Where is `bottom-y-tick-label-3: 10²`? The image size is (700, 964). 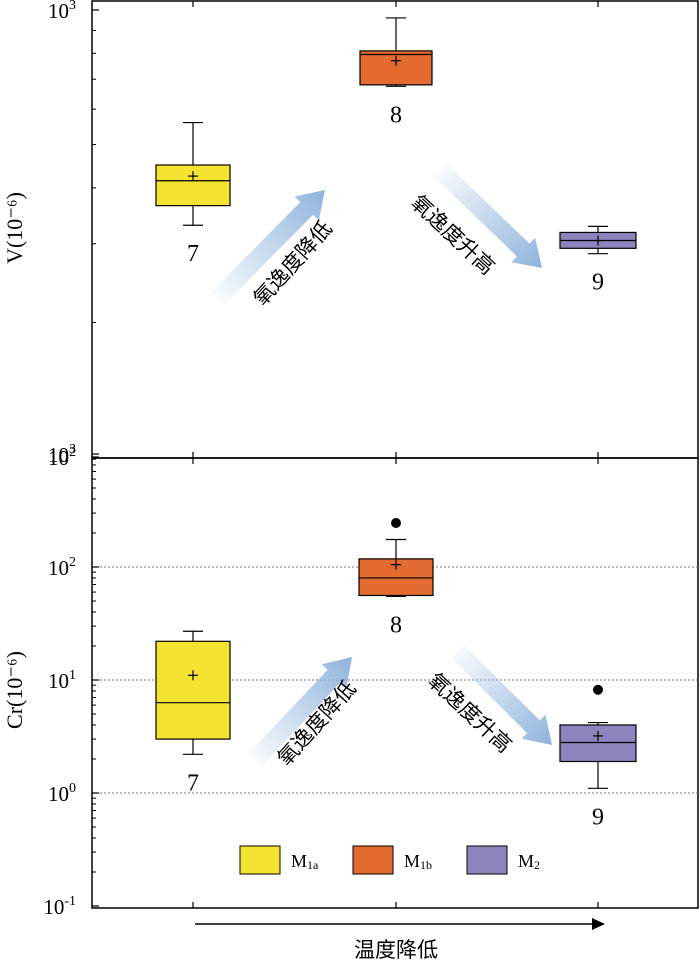
bottom-y-tick-label-3: 10² is located at coordinates (62, 567).